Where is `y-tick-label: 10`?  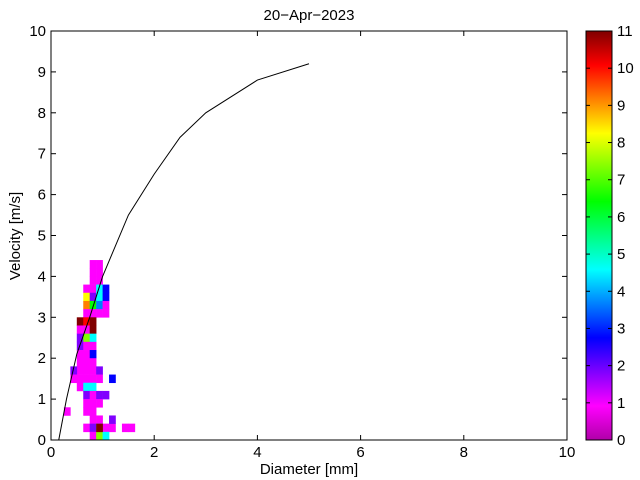
y-tick-label: 10 is located at coordinates (37, 31).